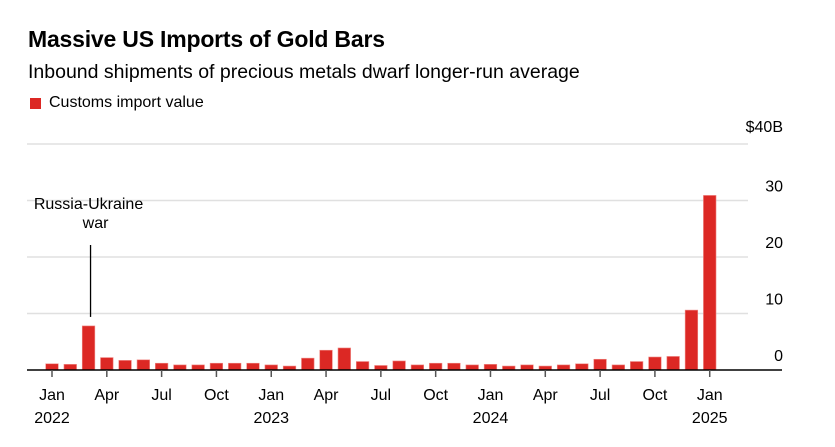 This screenshot has height=447, width=835. What do you see at coordinates (778, 356) in the screenshot?
I see `y-tick-label: 0` at bounding box center [778, 356].